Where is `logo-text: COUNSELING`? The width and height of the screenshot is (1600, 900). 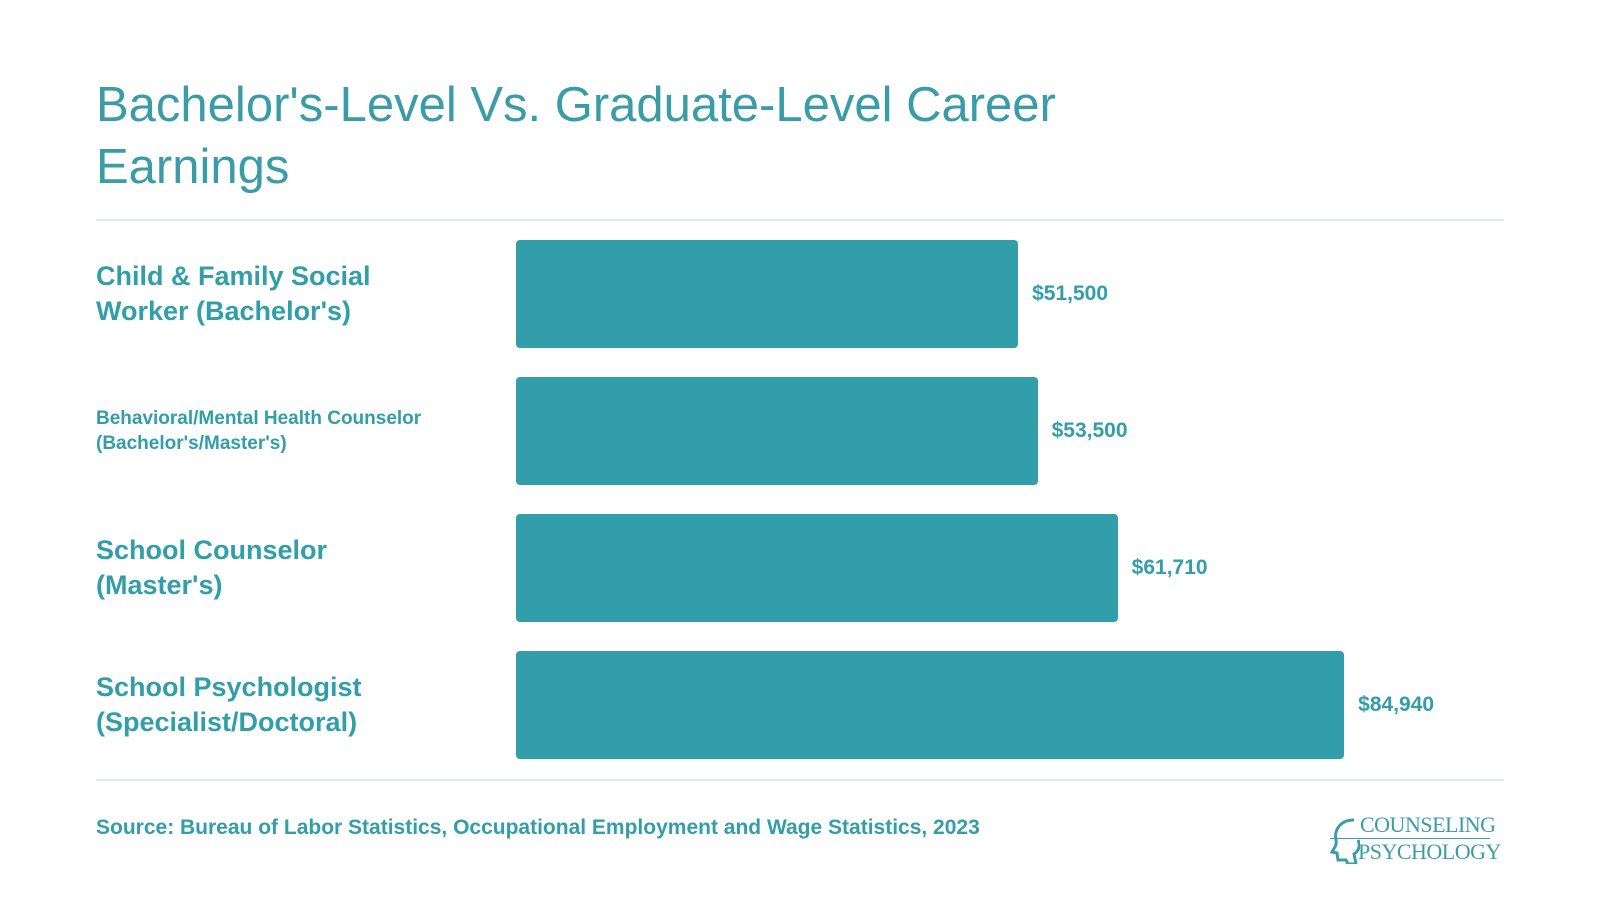 logo-text: COUNSELING is located at coordinates (1413, 825).